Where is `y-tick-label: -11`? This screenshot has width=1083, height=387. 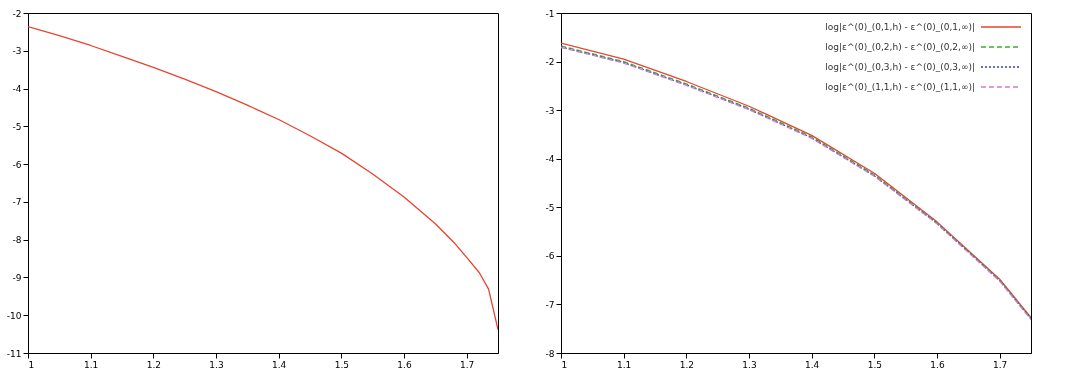
y-tick-label: -11 is located at coordinates (14, 353).